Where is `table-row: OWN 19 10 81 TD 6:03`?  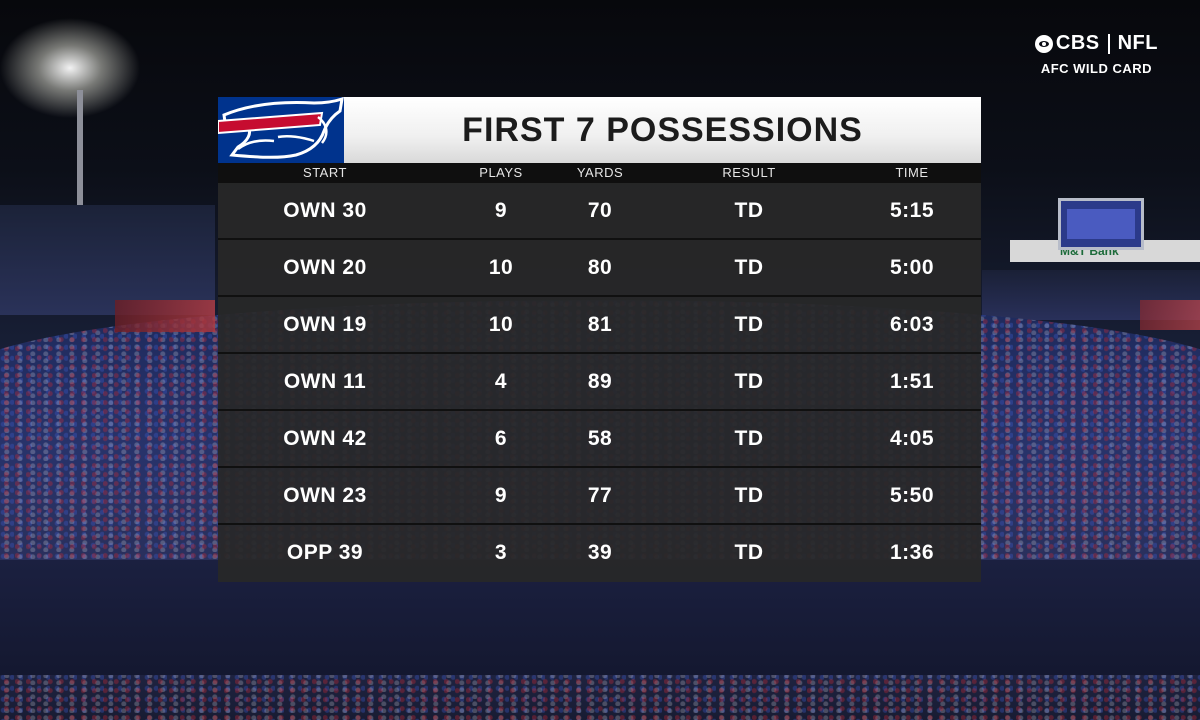 table-row: OWN 19 10 81 TD 6:03 is located at coordinates (599, 325).